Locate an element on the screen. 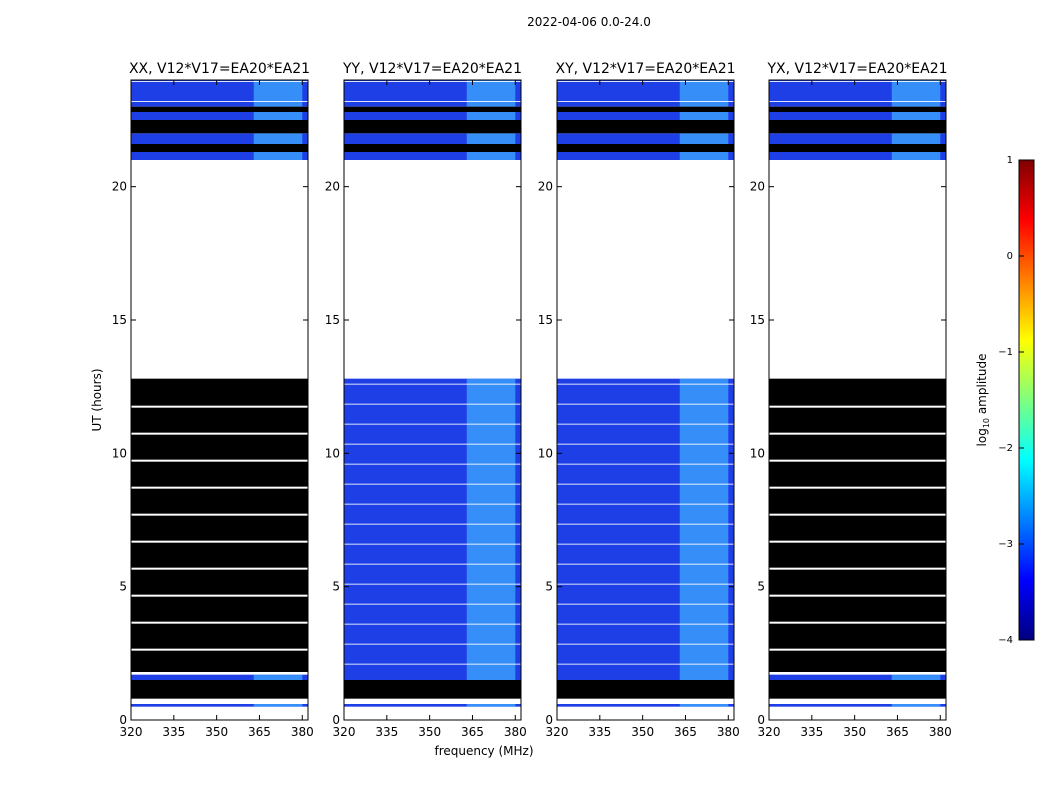 Image resolution: width=1050 pixels, height=800 pixels. figure-suptitle: 2022-04-06 0.0-24.0 is located at coordinates (589, 22).